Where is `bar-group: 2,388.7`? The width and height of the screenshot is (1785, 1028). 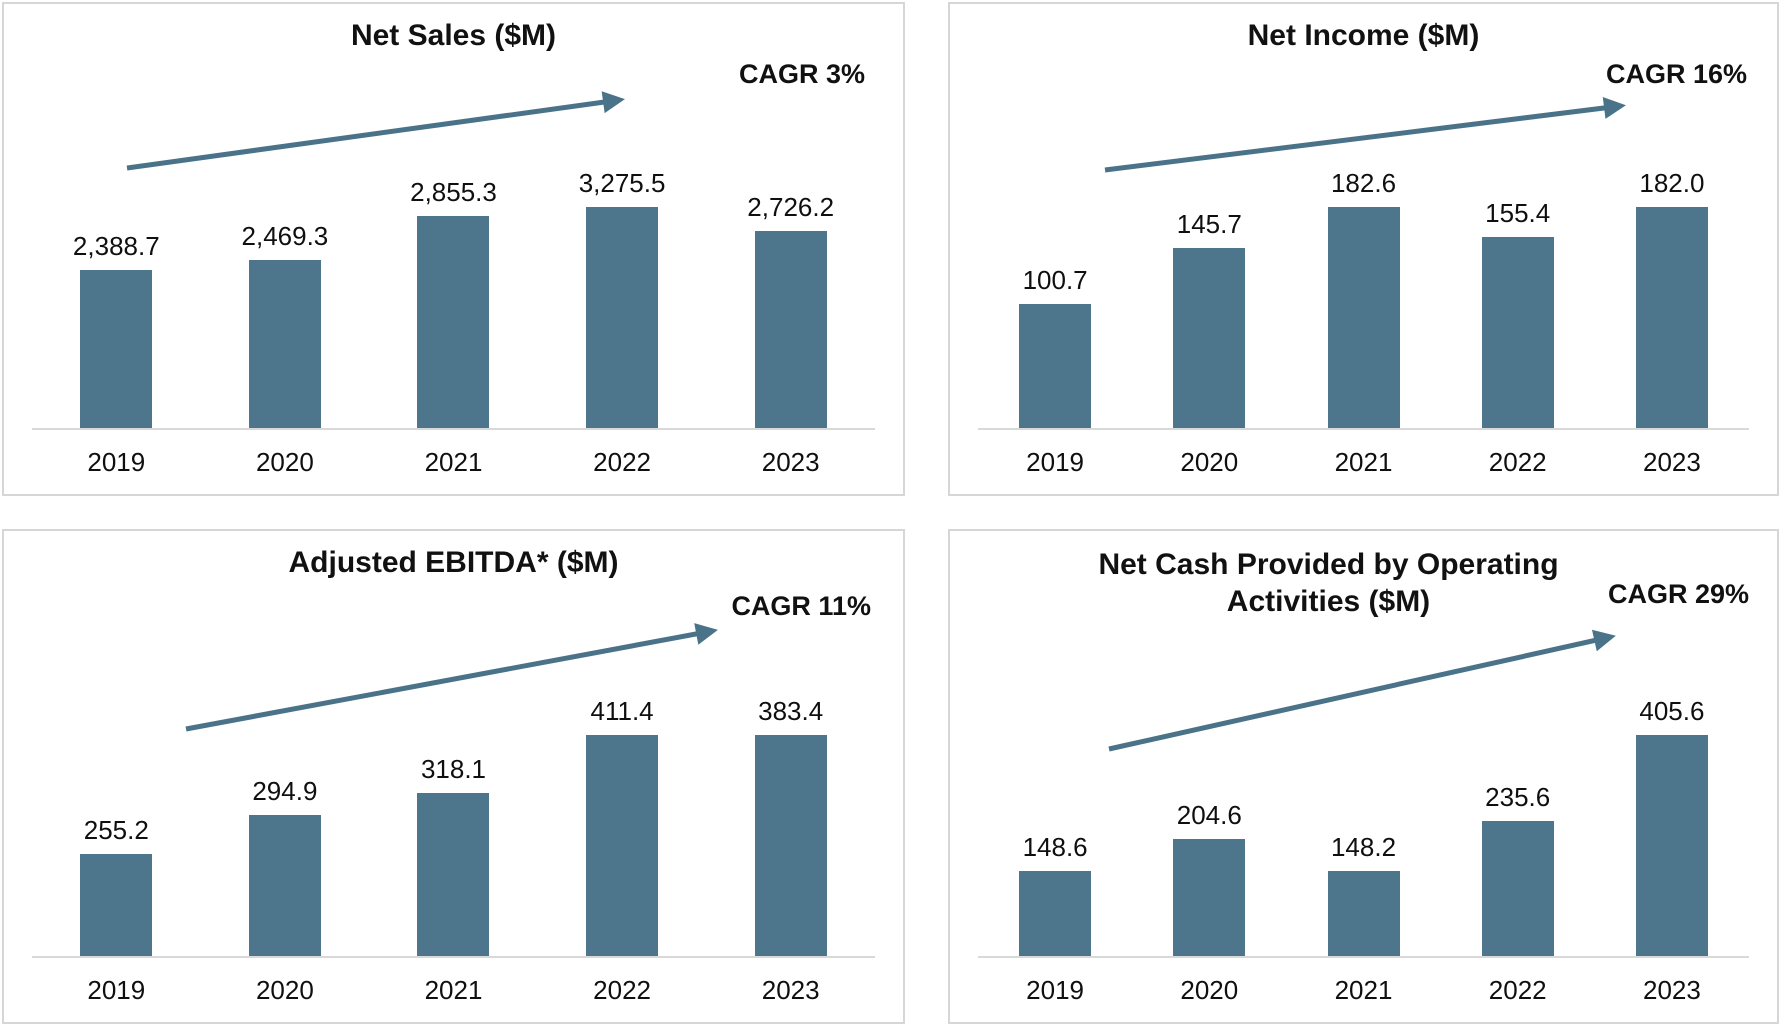 bar-group: 2,388.7 is located at coordinates (116, 298).